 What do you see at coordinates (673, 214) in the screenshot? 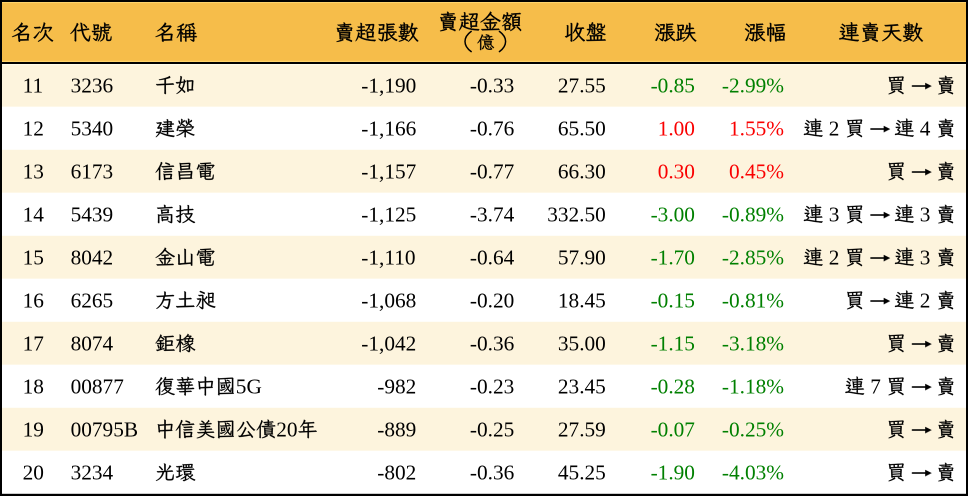
I see `svg-text: -3.00` at bounding box center [673, 214].